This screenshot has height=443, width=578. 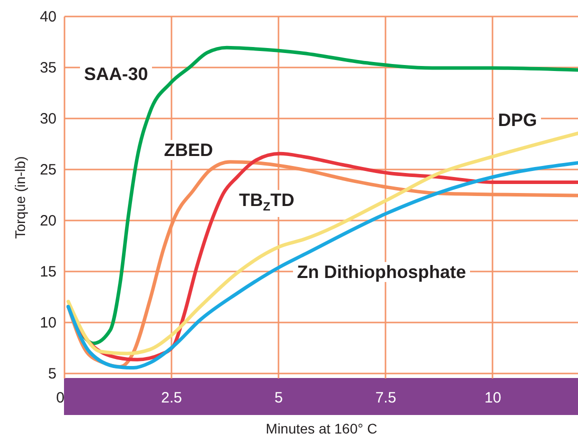 What do you see at coordinates (48, 323) in the screenshot?
I see `y-tick-label: 10` at bounding box center [48, 323].